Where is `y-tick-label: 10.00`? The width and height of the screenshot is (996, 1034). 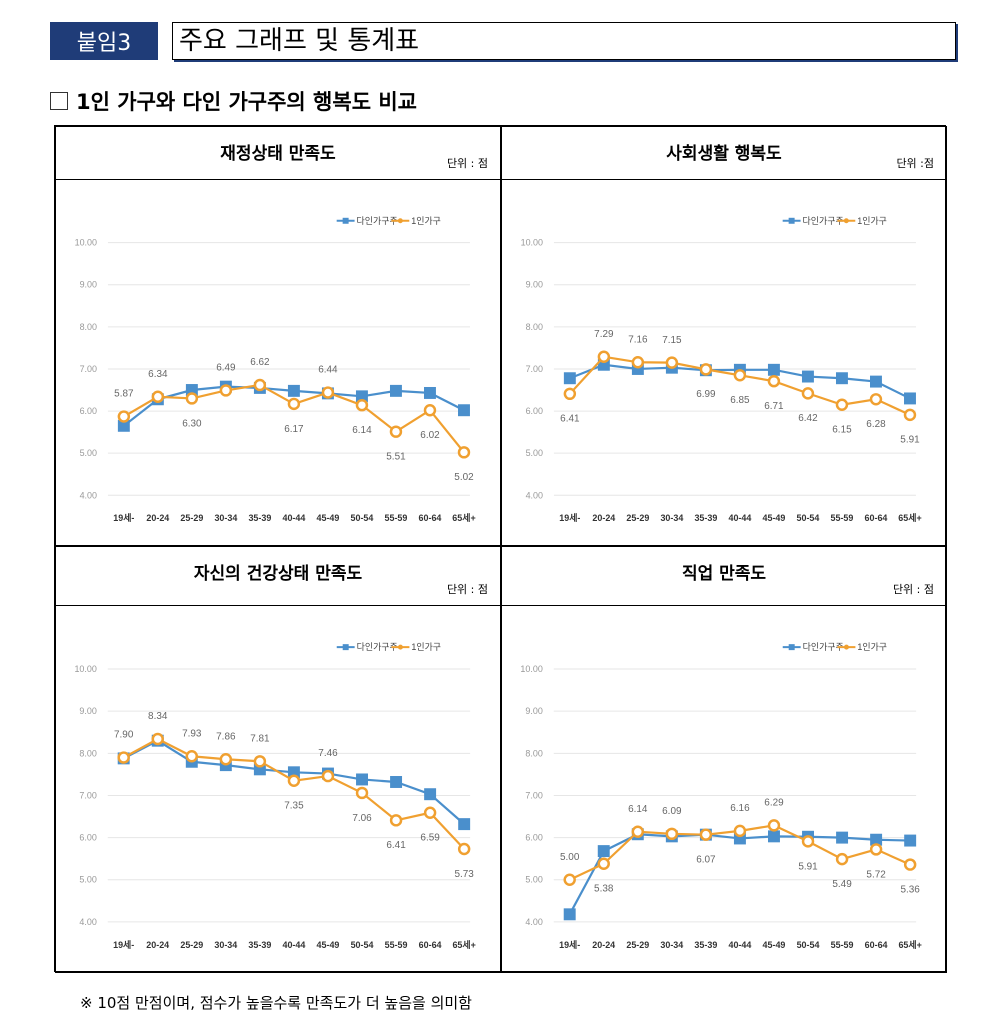
y-tick-label: 10.00 is located at coordinates (85, 669).